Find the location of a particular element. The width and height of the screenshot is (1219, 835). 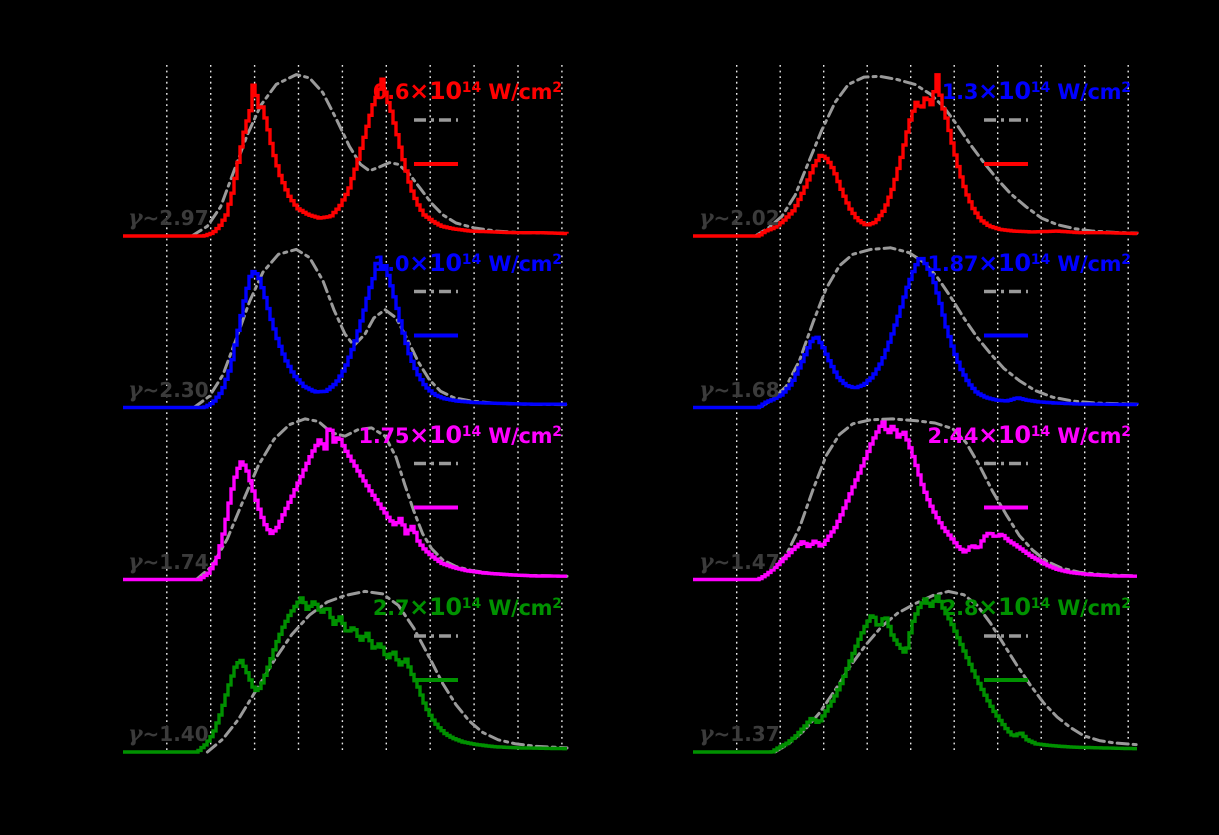

intensity-label-right-3: 2.44×1014 W/cm2 is located at coordinates (1029, 435).